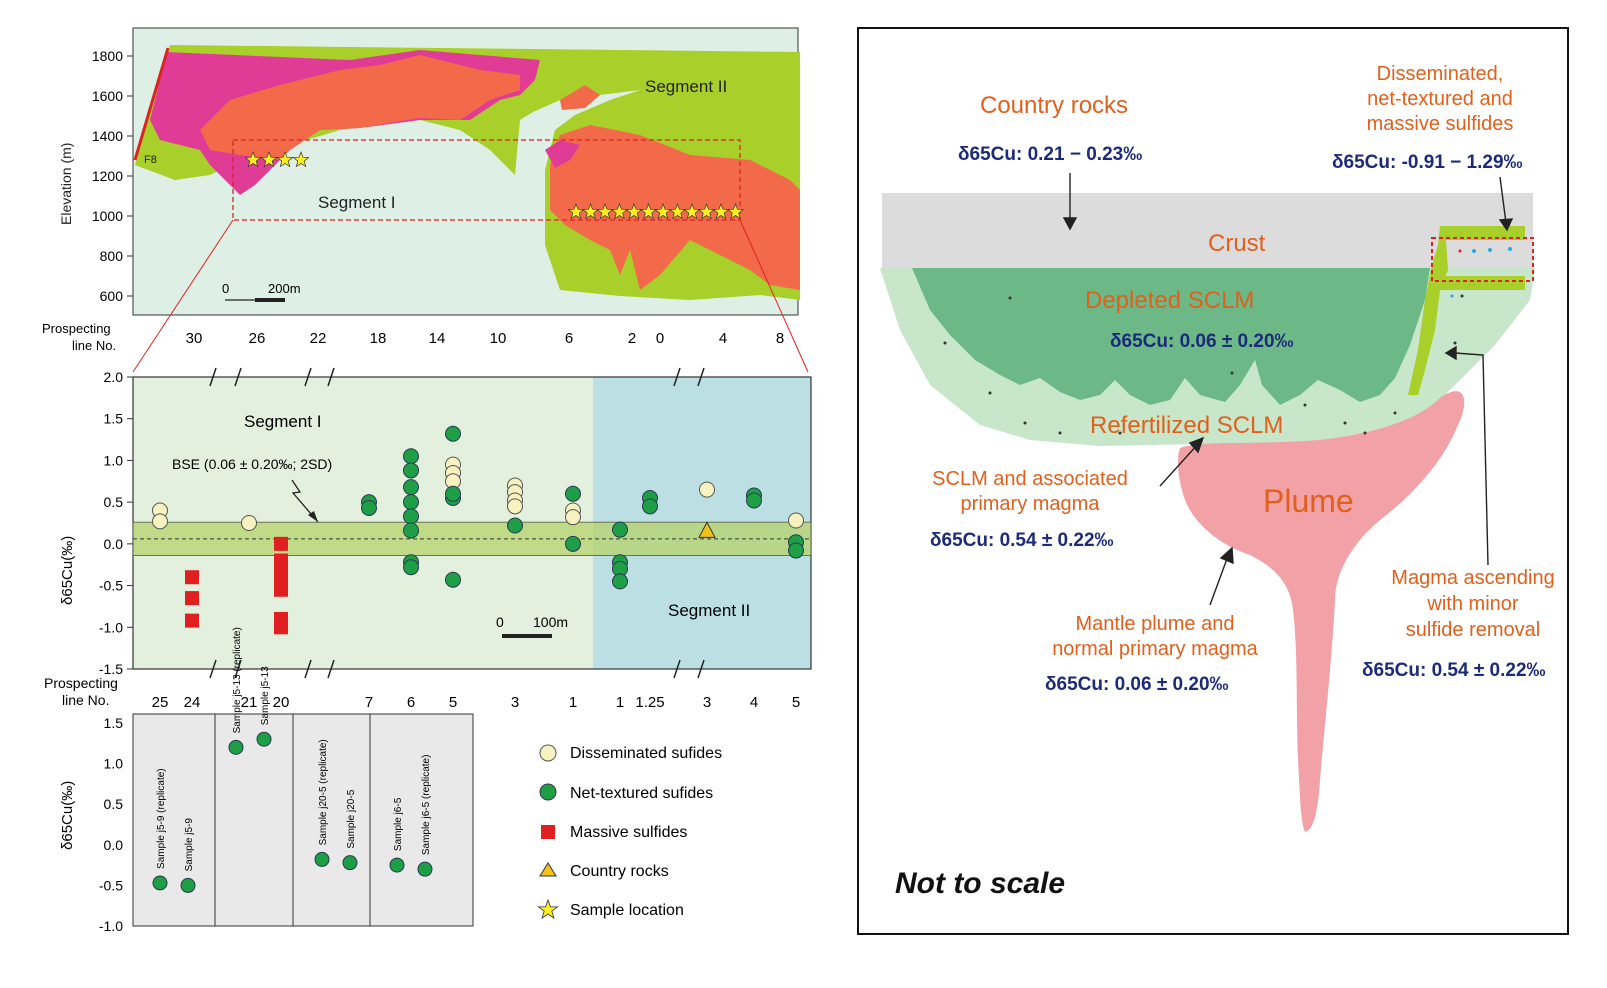 This screenshot has height=988, width=1607. Describe the element at coordinates (426, 805) in the screenshot. I see `replicate-sample-label: Sample j6-5 (replicate)` at that location.